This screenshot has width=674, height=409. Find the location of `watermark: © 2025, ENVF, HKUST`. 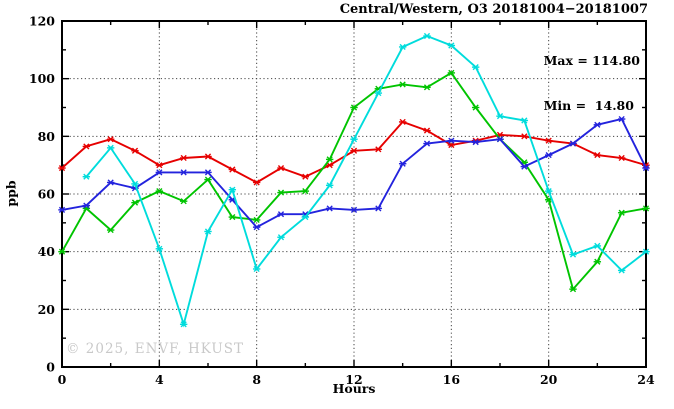

watermark: © 2025, ENVF, HKUST is located at coordinates (155, 349).